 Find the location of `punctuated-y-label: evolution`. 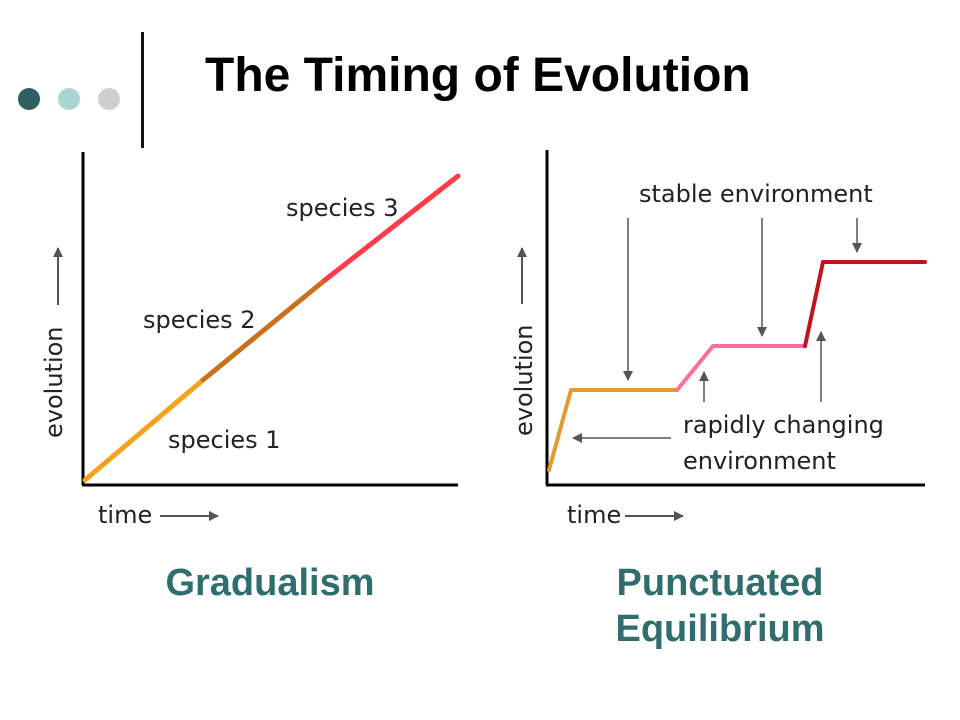

punctuated-y-label: evolution is located at coordinates (524, 380).